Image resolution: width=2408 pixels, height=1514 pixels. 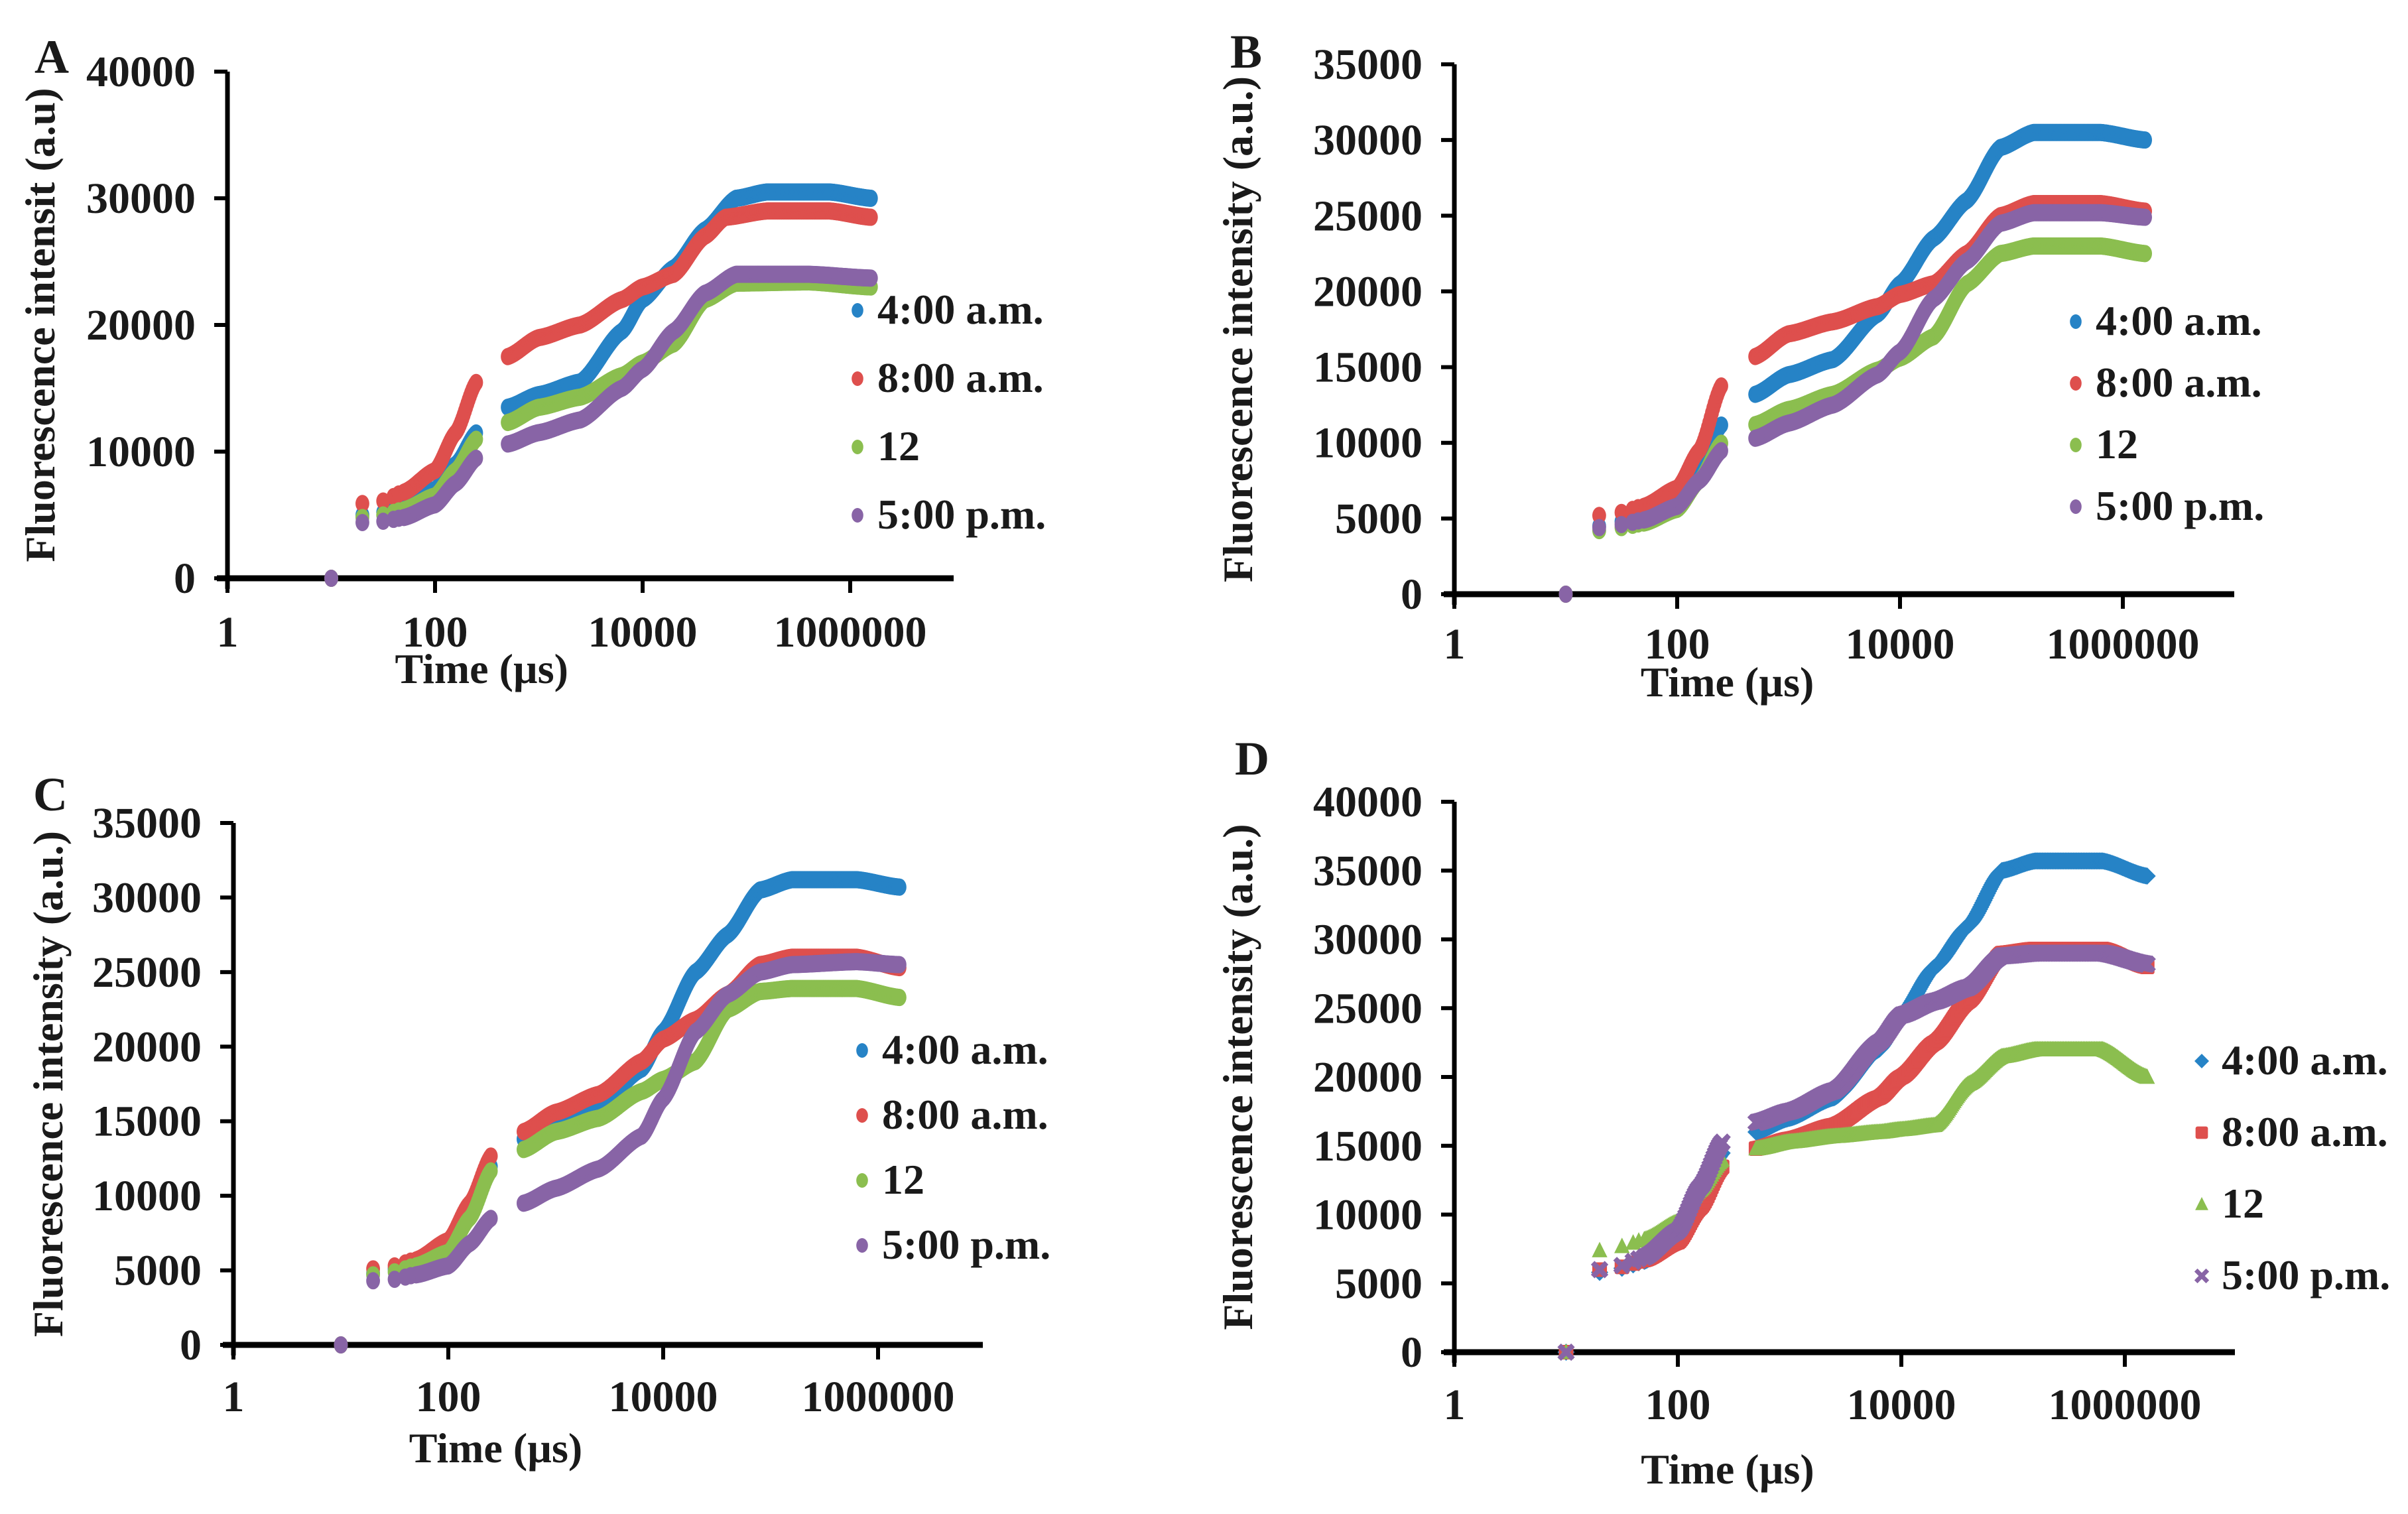 What do you see at coordinates (40, 325) in the screenshot?
I see `y-axis-title: Fluorescence intensit (a.u)` at bounding box center [40, 325].